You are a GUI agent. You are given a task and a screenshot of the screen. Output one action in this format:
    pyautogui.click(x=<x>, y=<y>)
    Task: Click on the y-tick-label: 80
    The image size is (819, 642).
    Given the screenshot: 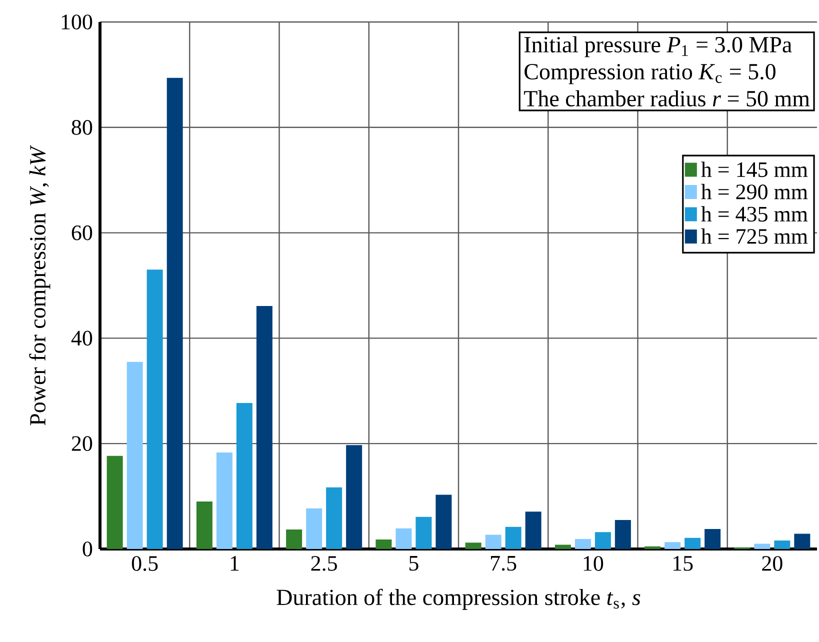 What is the action you would take?
    pyautogui.click(x=82, y=127)
    